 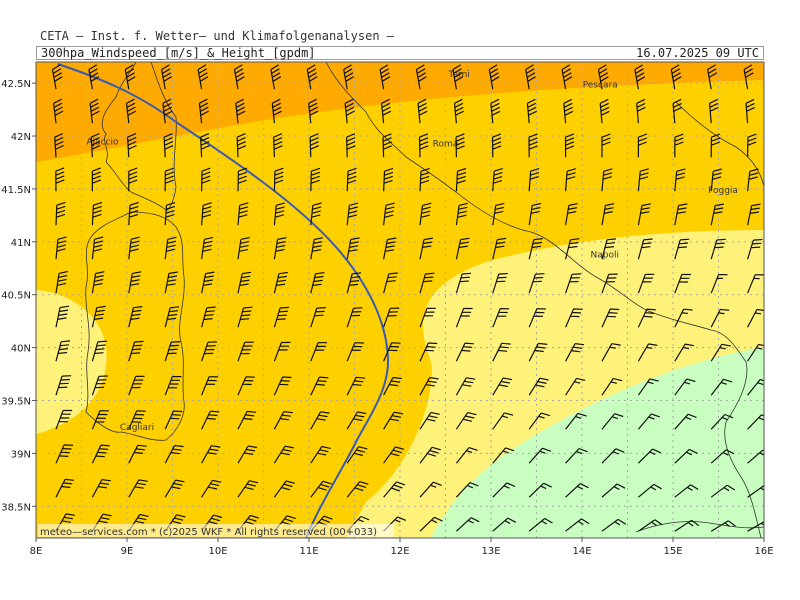 I want to click on speed-band-yellow-west, so click(x=71, y=362).